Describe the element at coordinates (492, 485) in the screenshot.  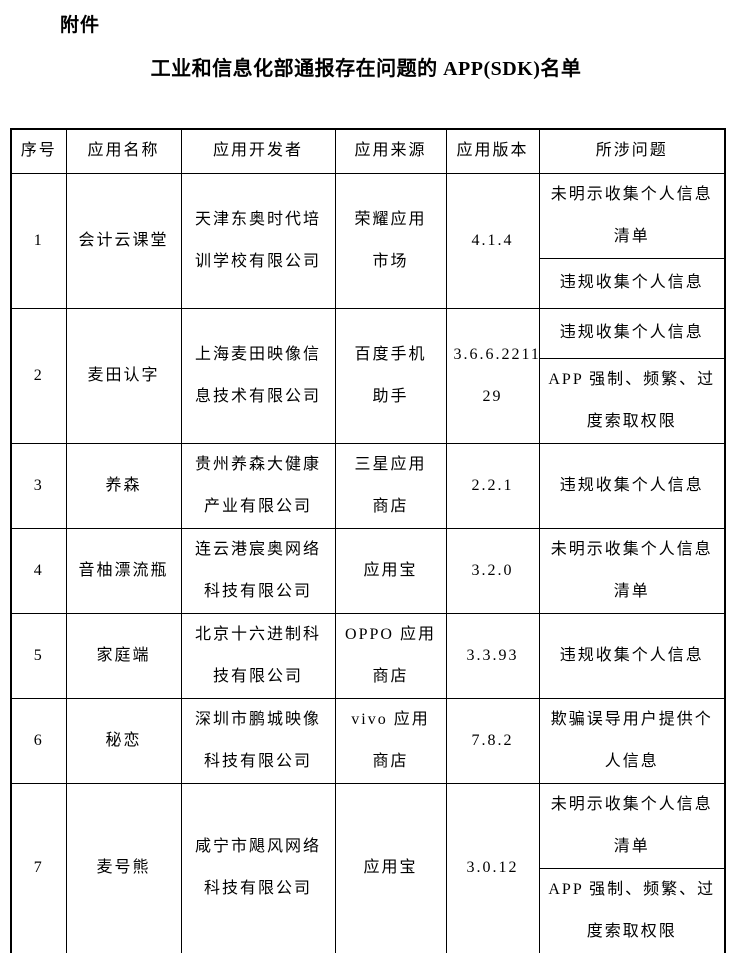
I see `cell-version: 2.2.1` at that location.